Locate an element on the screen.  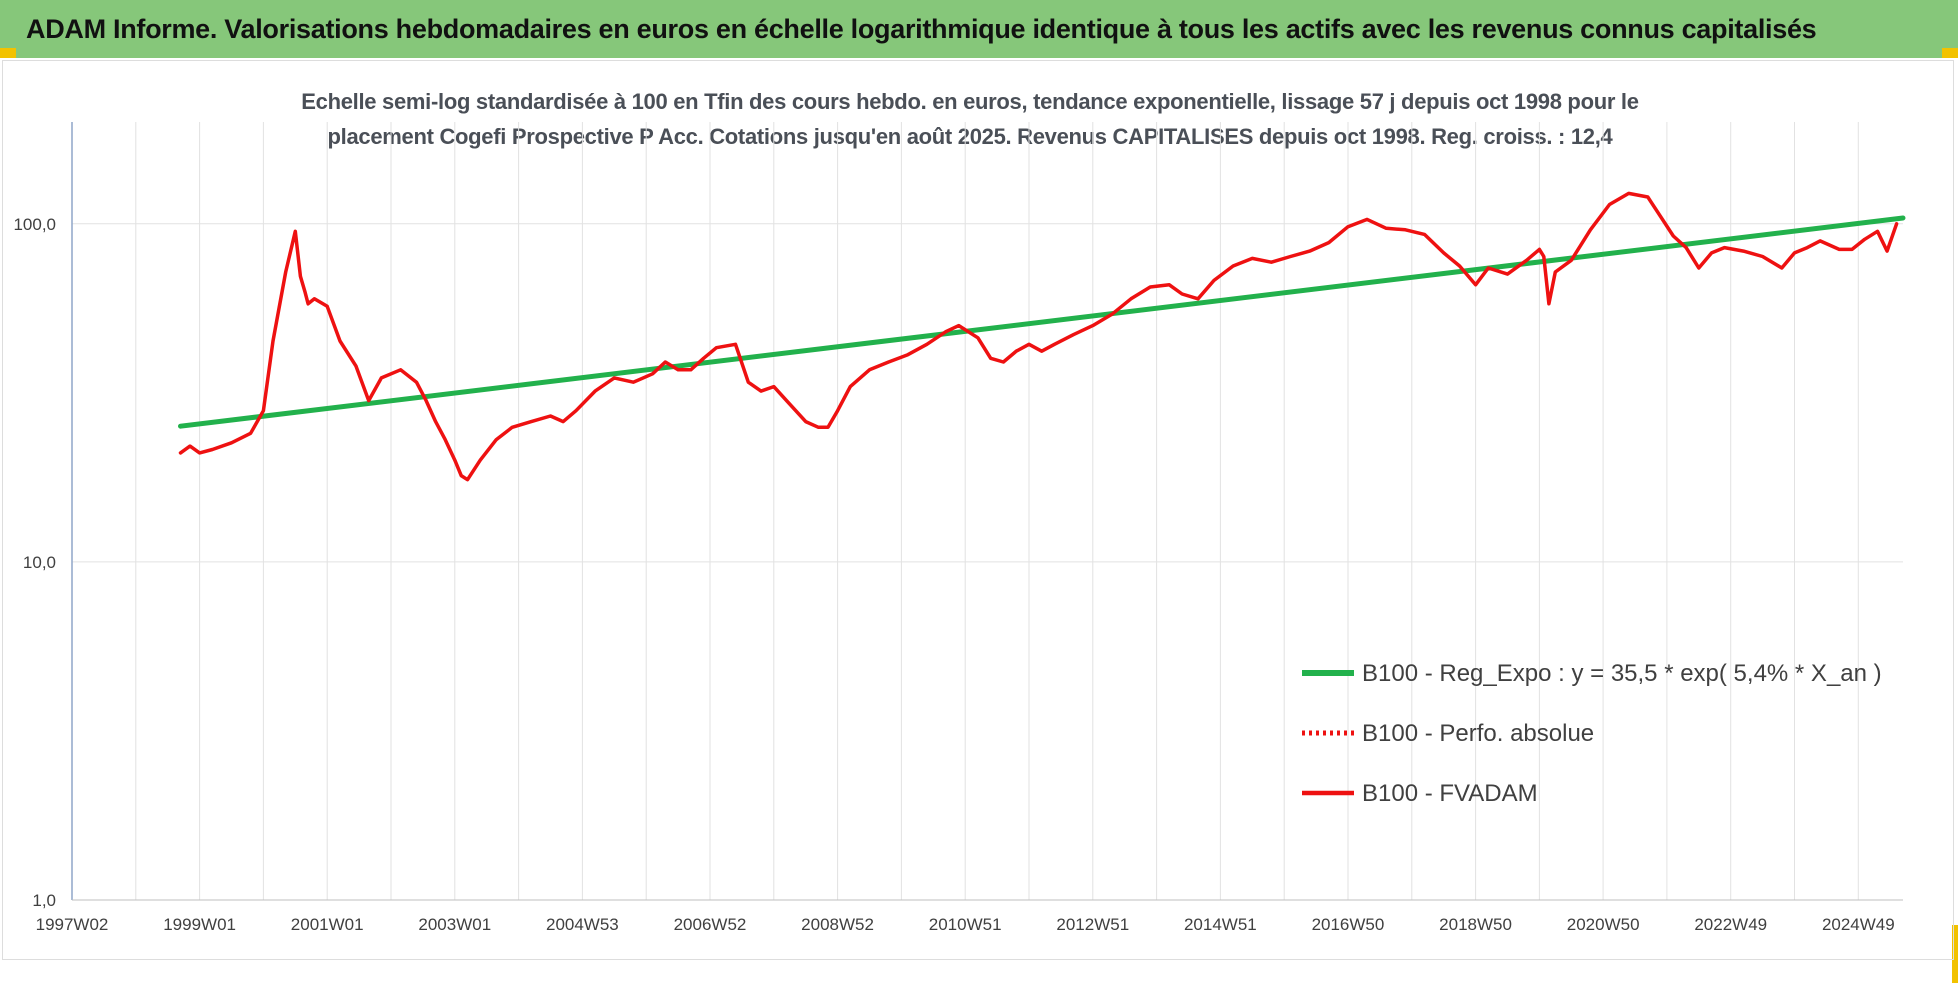
corner-marker-bottom-right is located at coordinates (1955, 954).